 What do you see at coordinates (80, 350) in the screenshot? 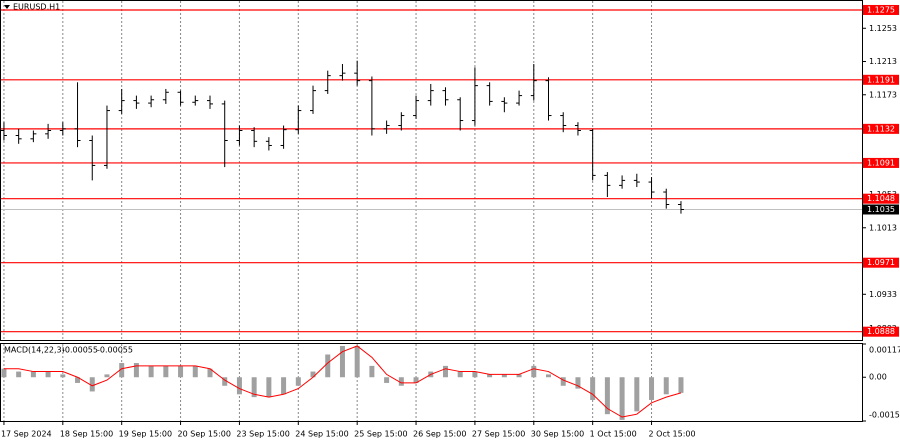
I see `macd-main-value: -0.00055` at bounding box center [80, 350].